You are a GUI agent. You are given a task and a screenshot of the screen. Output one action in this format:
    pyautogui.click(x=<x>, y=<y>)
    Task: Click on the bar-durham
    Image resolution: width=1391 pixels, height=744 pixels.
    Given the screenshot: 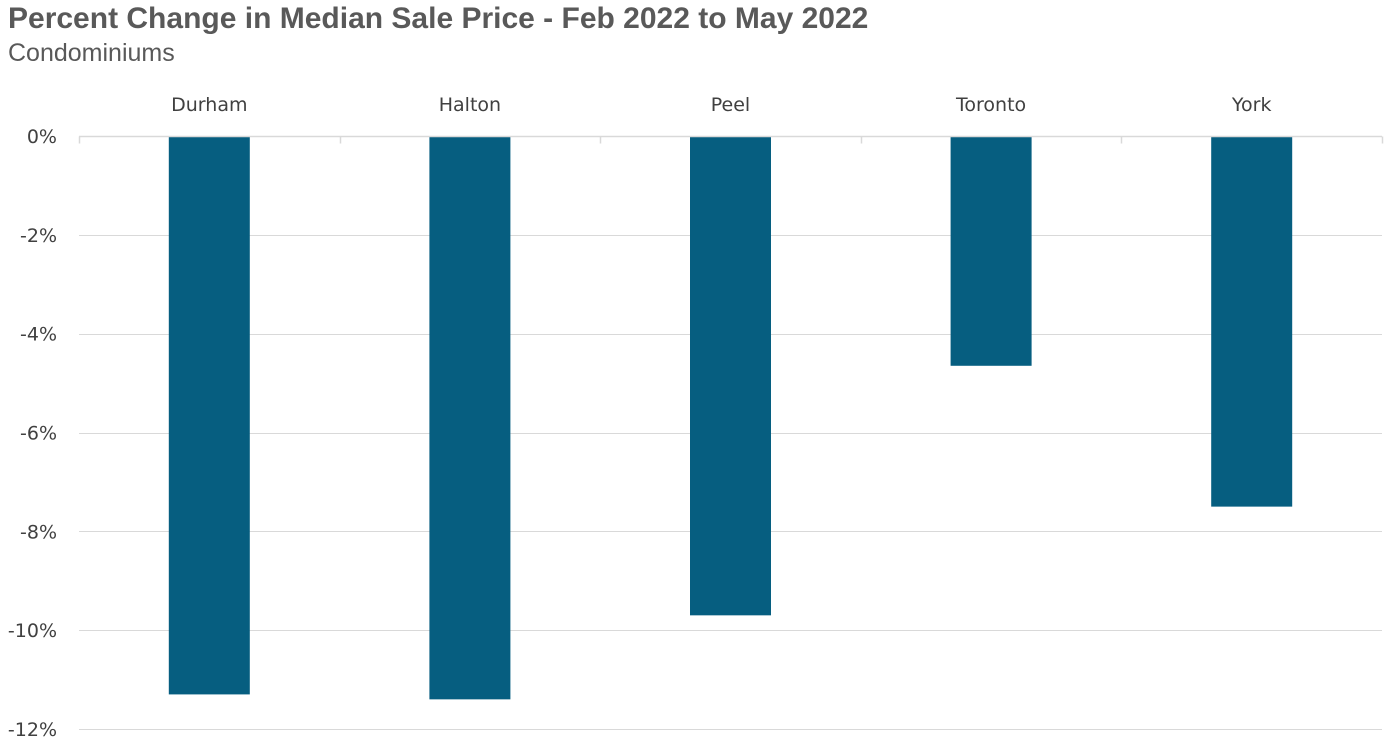 What is the action you would take?
    pyautogui.click(x=209, y=415)
    